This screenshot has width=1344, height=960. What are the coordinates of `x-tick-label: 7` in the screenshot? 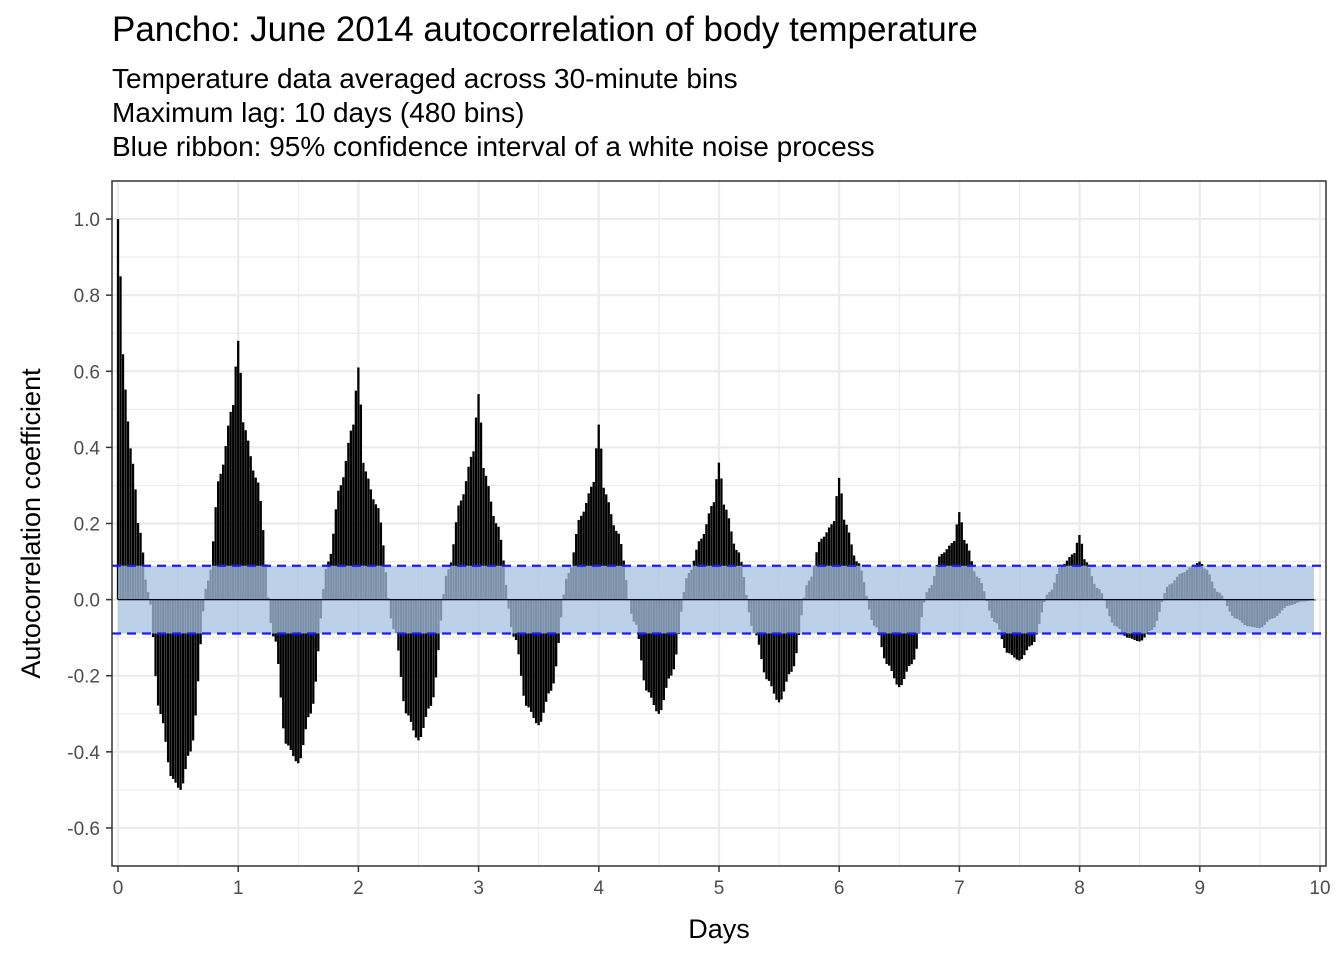 It's located at (959, 888).